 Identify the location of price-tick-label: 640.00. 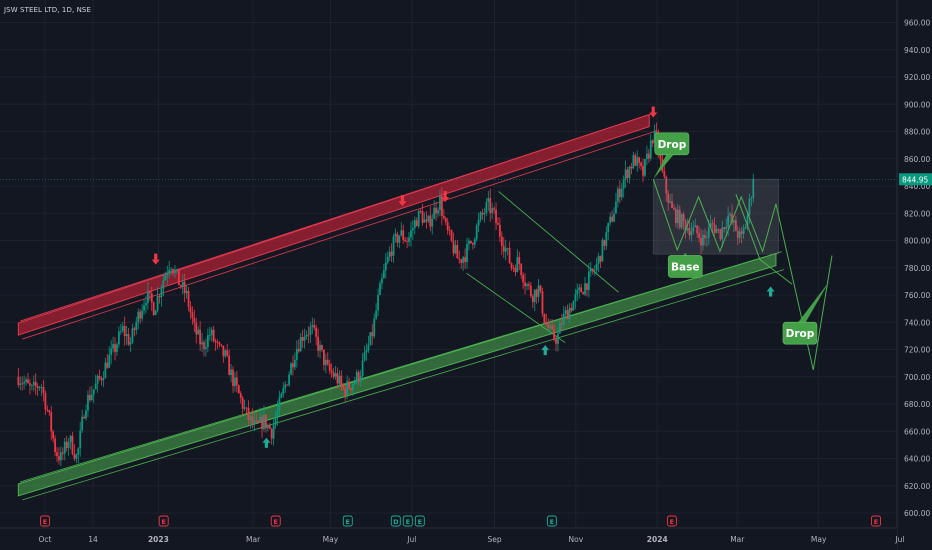
(917, 459).